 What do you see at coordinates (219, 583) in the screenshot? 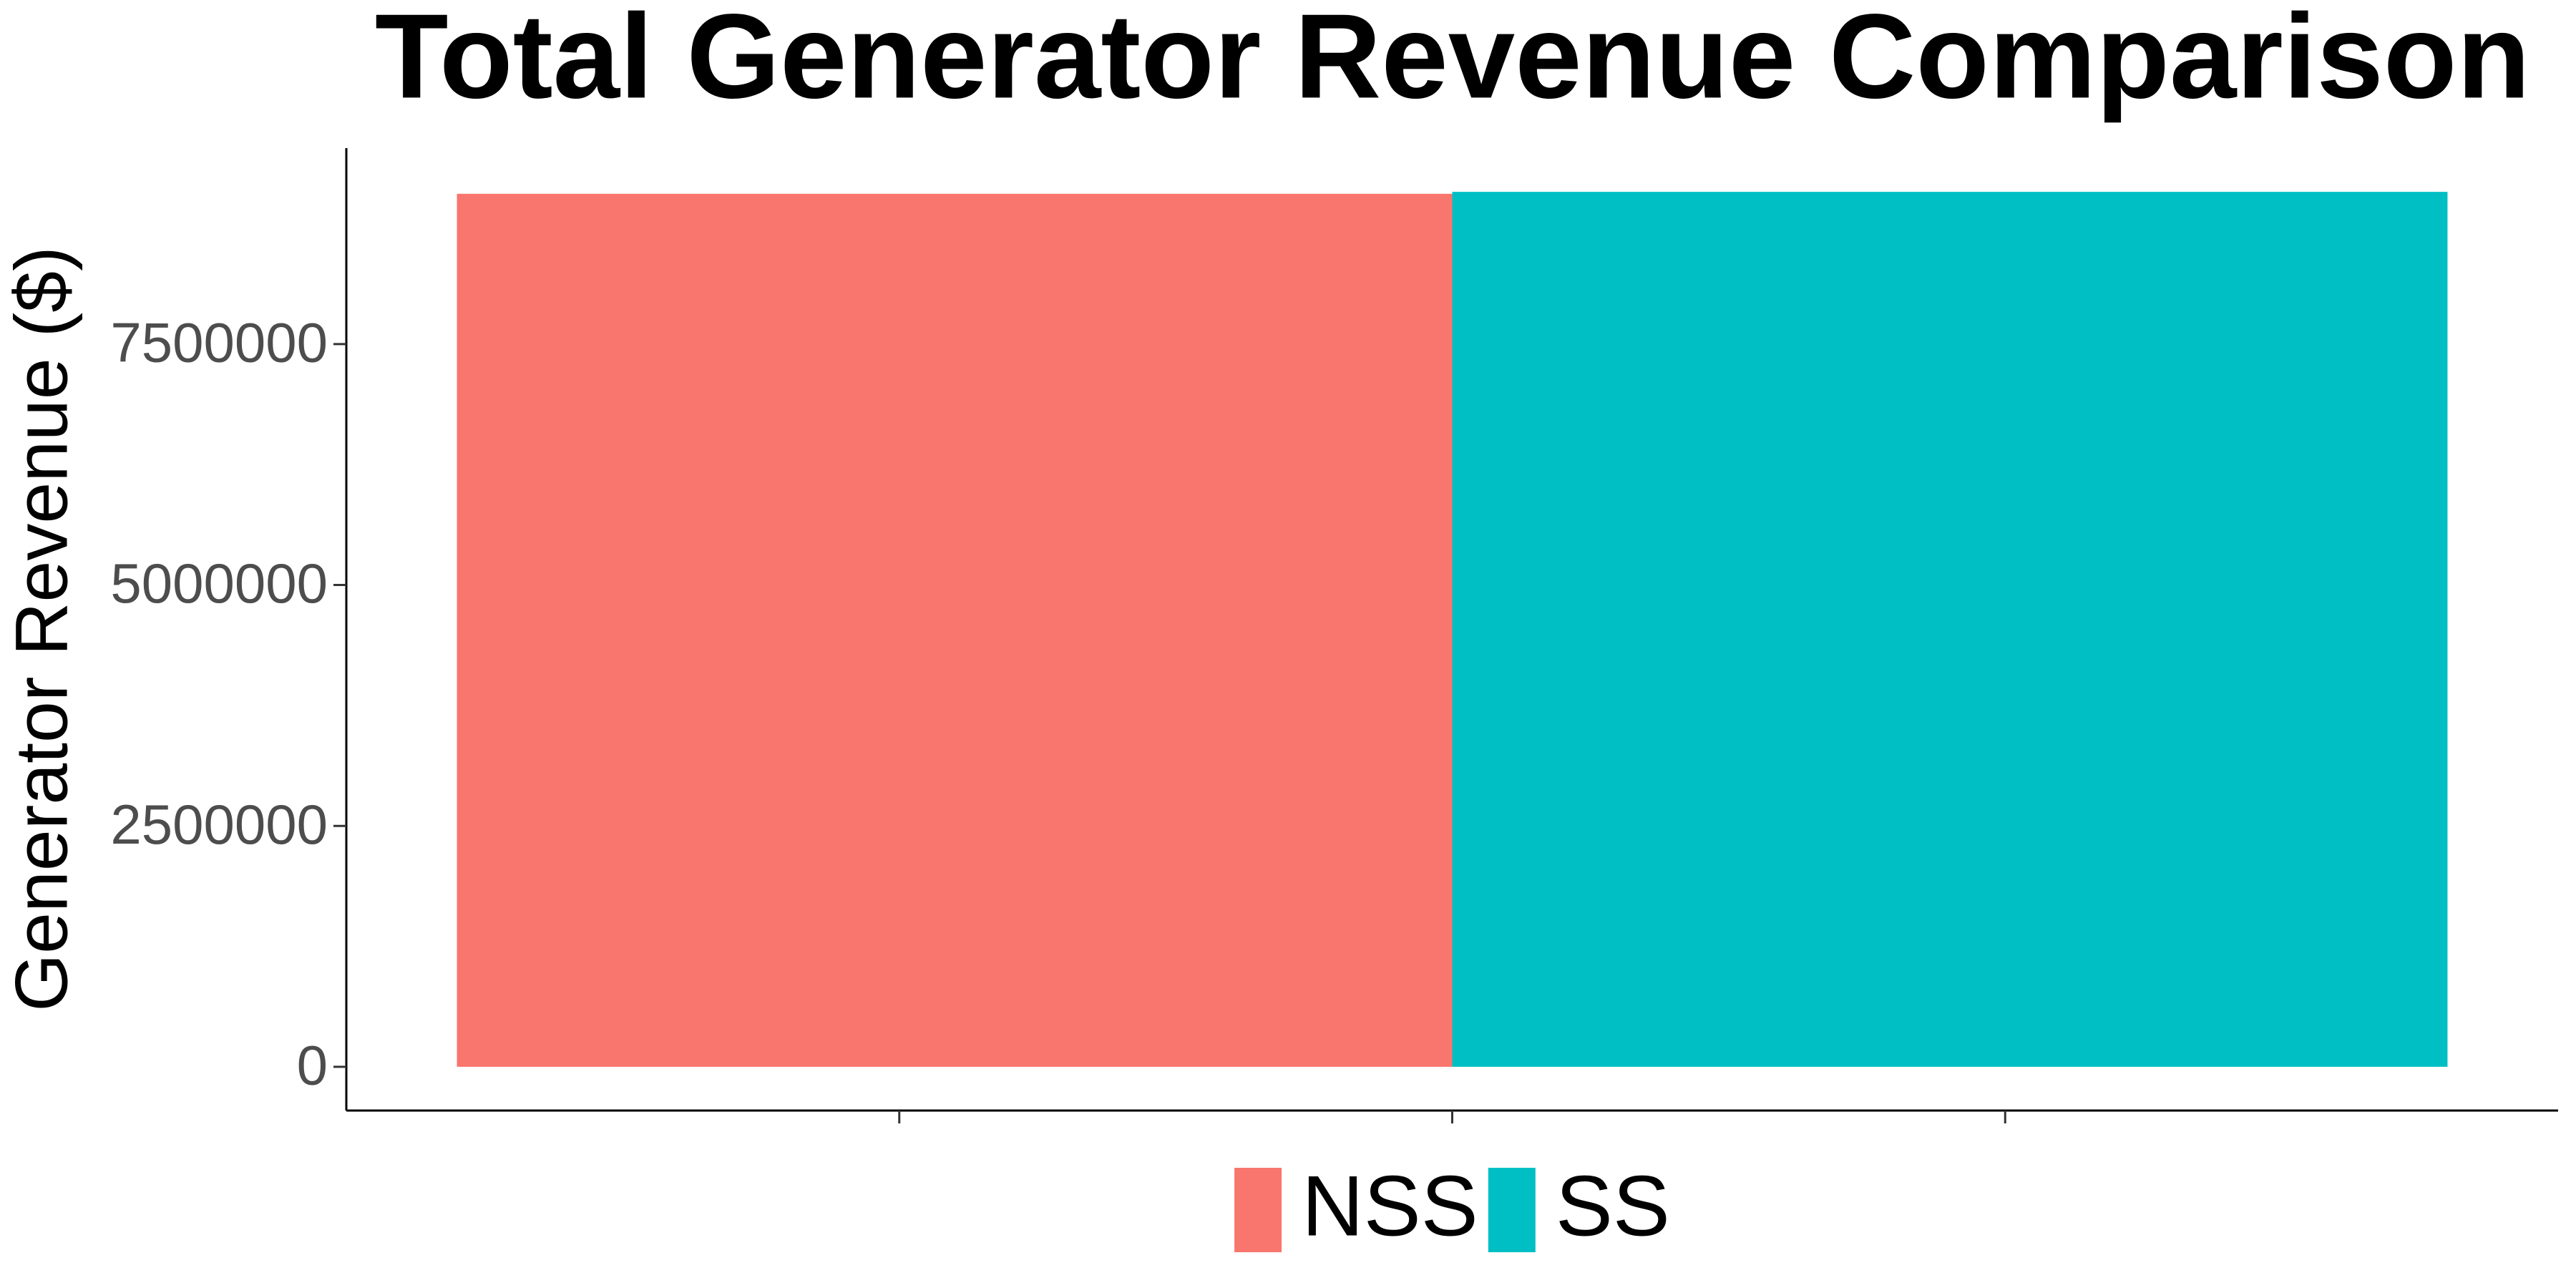
I see `y-tick-label: 5000000` at bounding box center [219, 583].